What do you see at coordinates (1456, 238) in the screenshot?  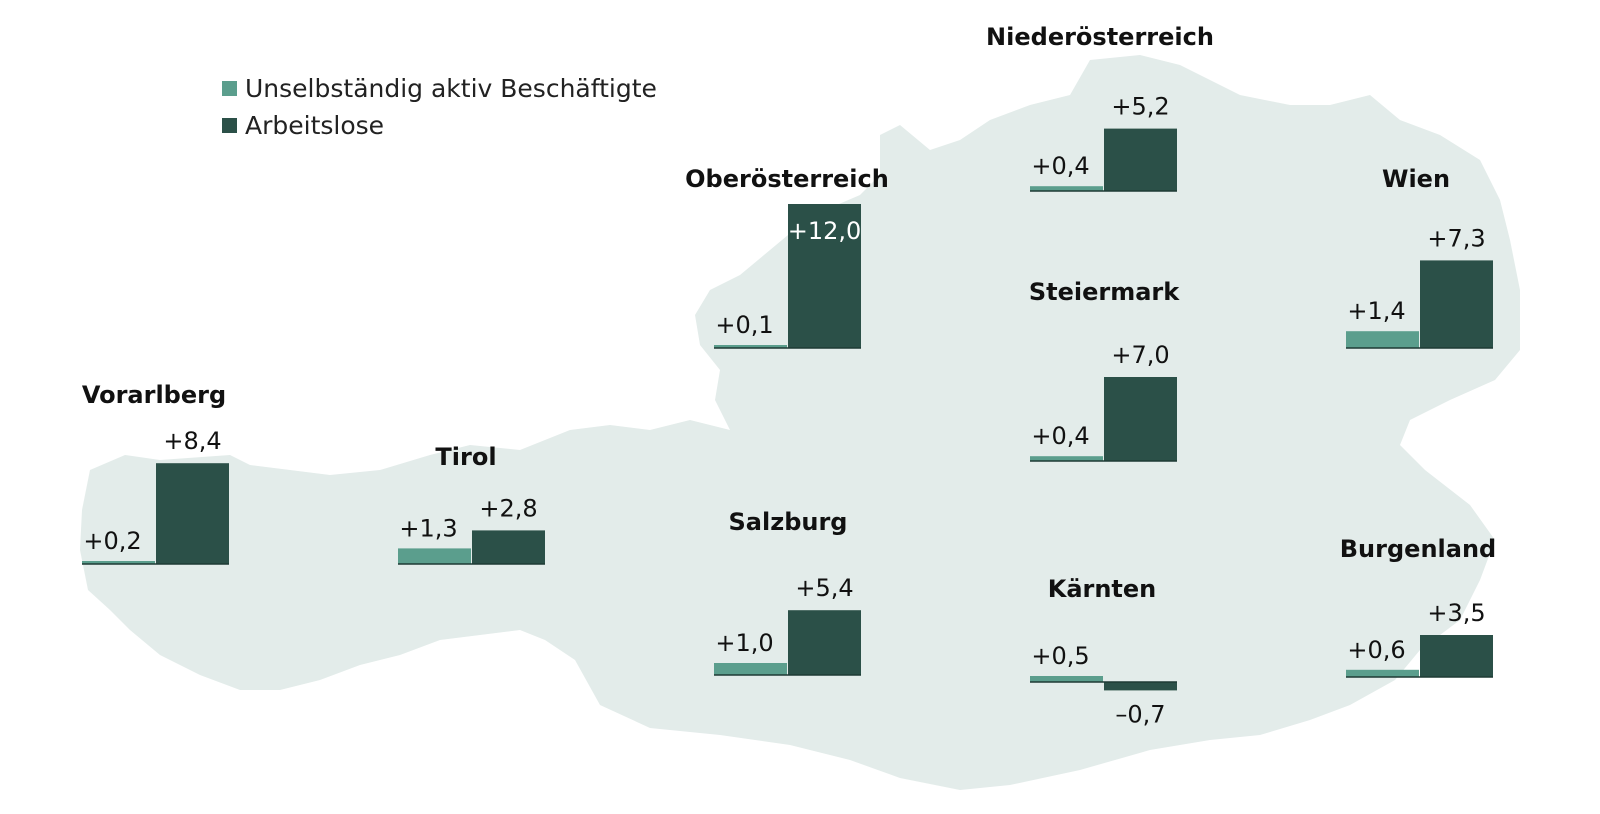 I see `value-label-wien-unemployed: +7,3` at bounding box center [1456, 238].